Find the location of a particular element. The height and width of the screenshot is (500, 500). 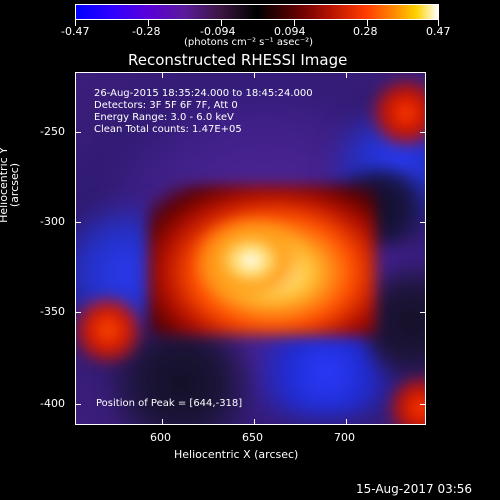

colorbar-tick-label: -0.47 is located at coordinates (75, 31).